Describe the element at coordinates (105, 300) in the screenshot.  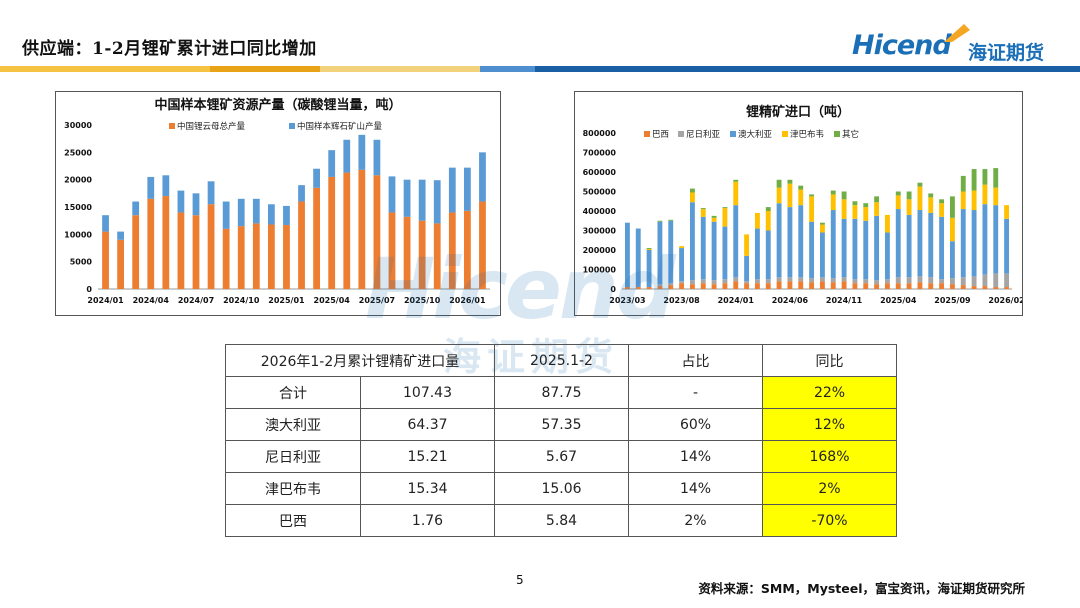
I see `x-tick-label: 2024/01` at that location.